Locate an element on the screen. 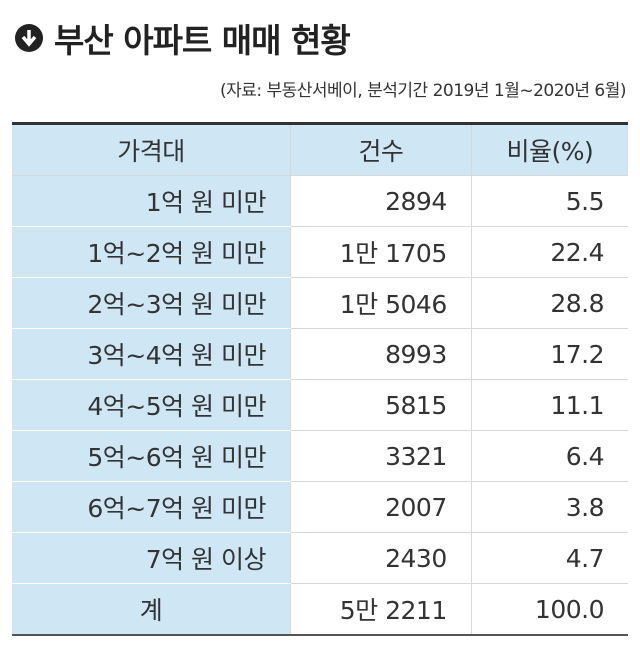 This screenshot has width=640, height=646. table-cell: 5815 is located at coordinates (381, 405).